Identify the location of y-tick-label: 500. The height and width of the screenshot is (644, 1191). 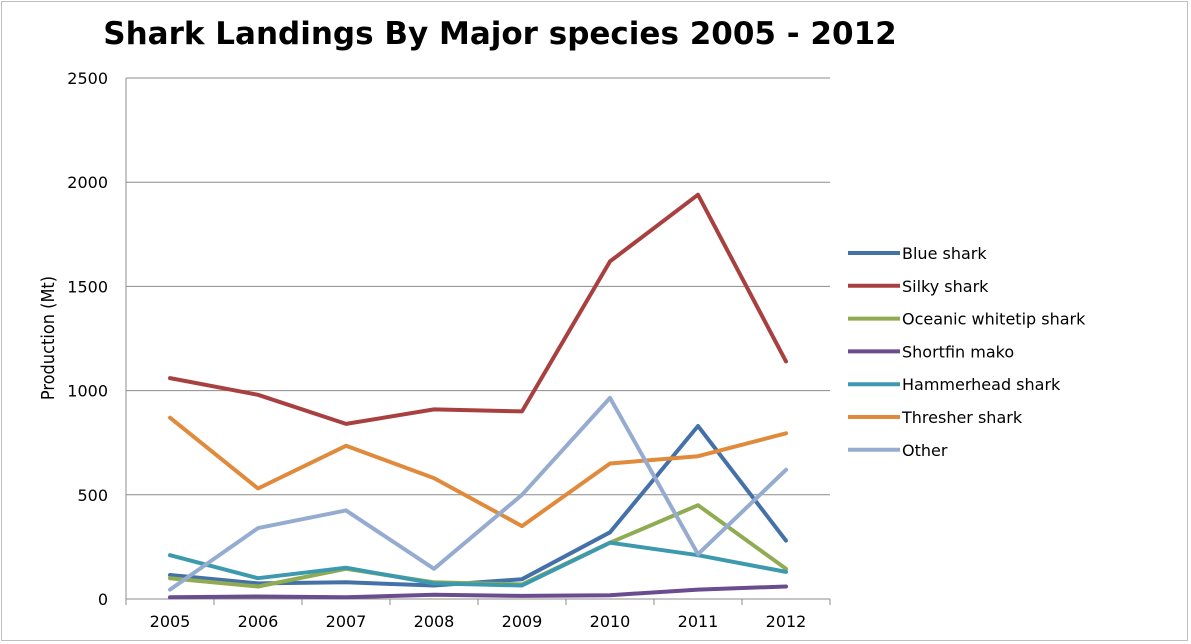
(92, 495).